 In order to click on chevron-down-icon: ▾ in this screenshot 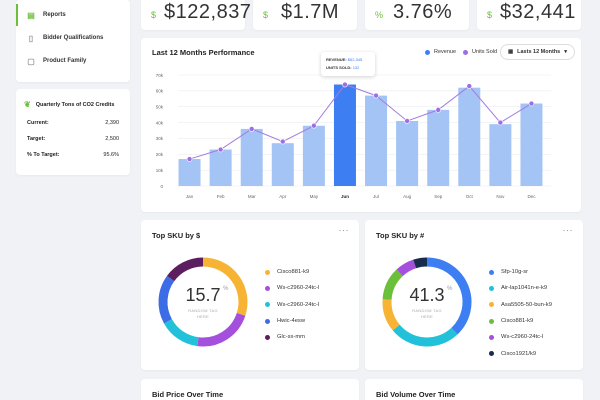, I will do `click(565, 52)`.